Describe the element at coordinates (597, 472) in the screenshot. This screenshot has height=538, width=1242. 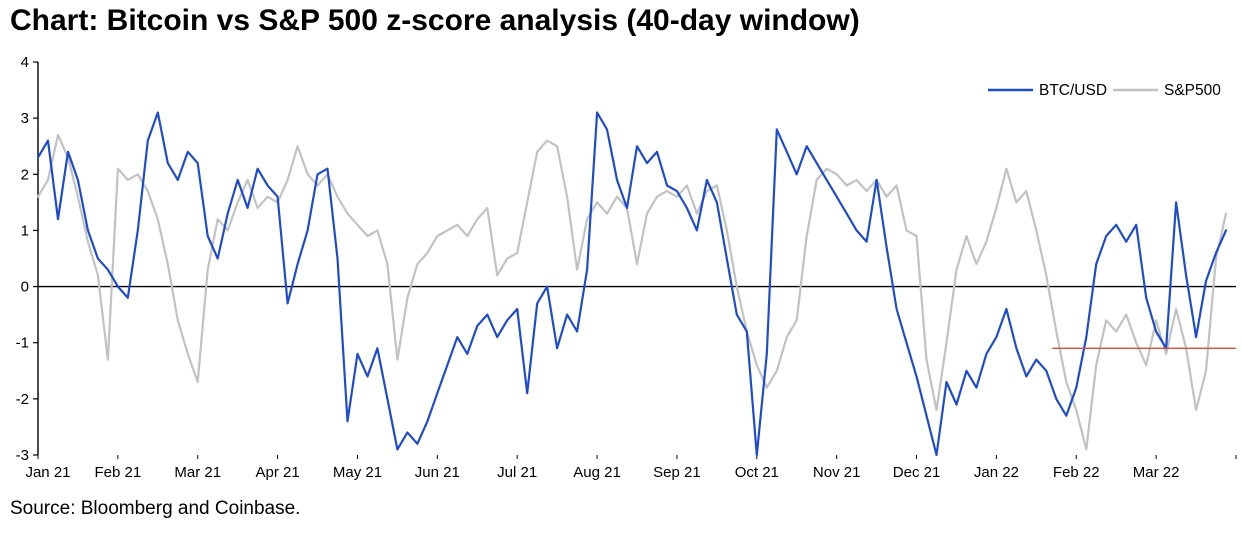
I see `x-tick-label: Aug 21` at that location.